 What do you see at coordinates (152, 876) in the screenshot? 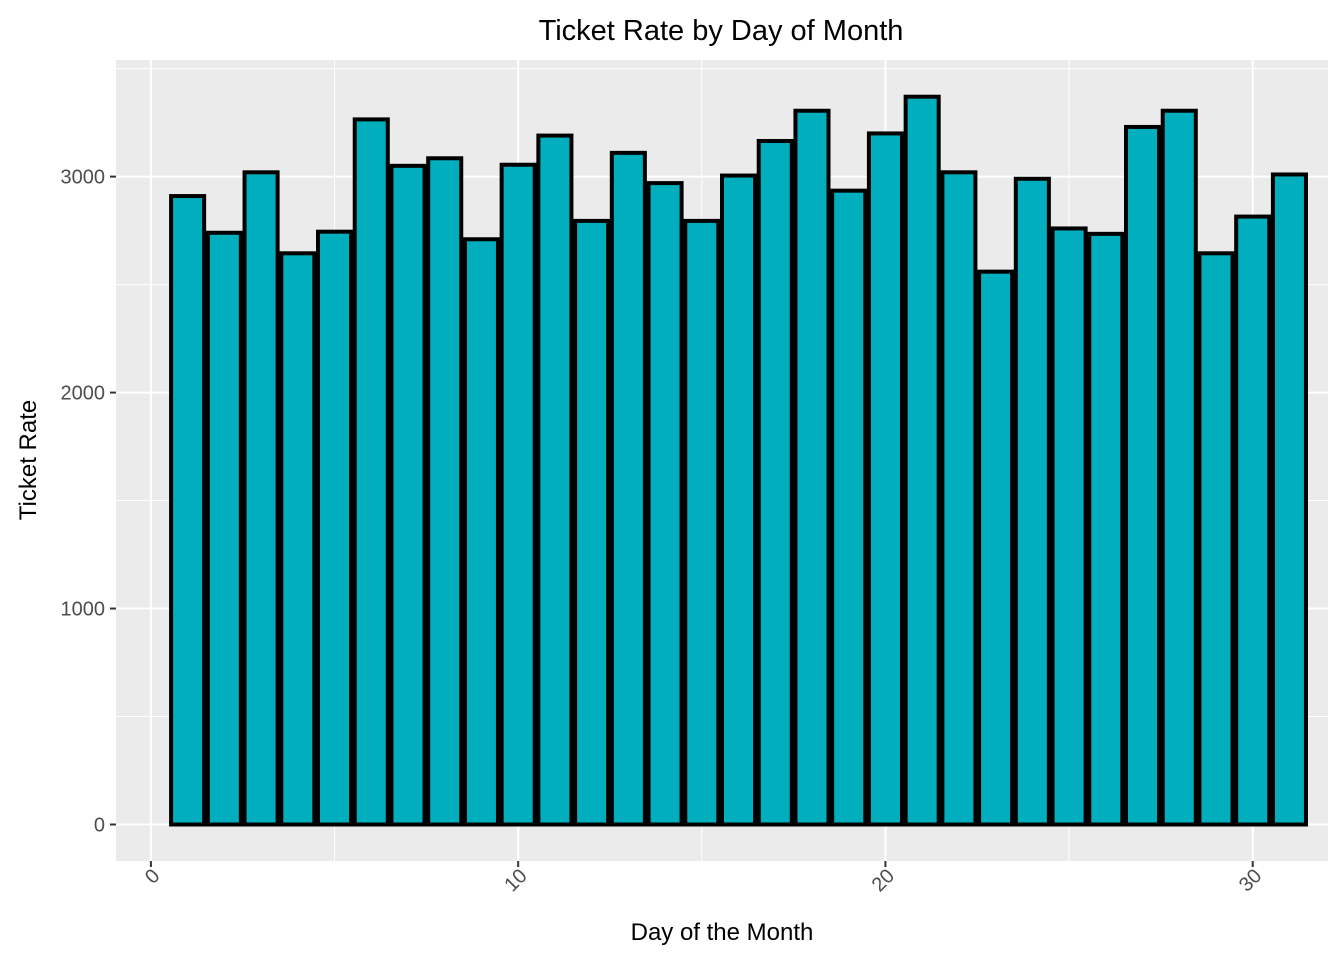
I see `x-tick-label: 0` at bounding box center [152, 876].